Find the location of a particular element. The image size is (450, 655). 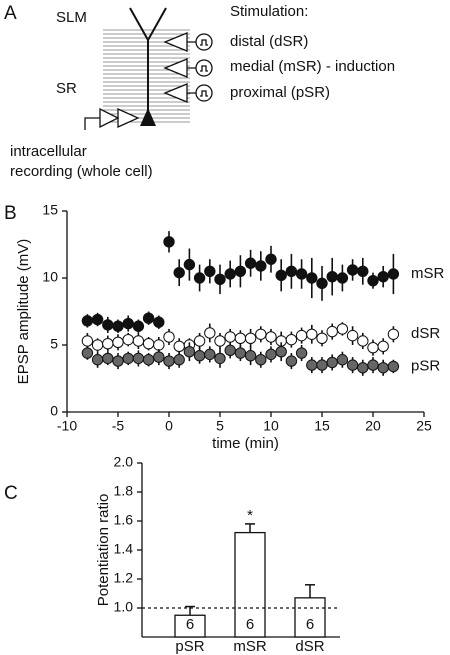

y-tick-label: 1.2 is located at coordinates (124, 578).